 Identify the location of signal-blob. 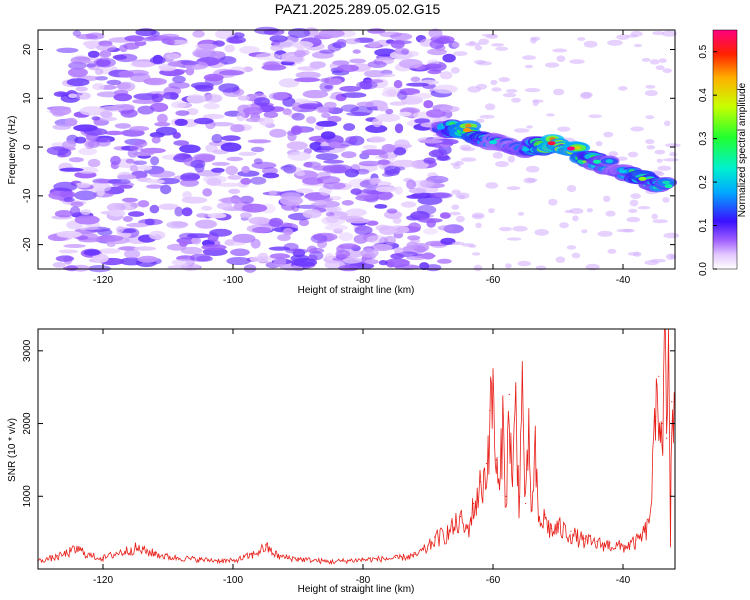
(577, 148).